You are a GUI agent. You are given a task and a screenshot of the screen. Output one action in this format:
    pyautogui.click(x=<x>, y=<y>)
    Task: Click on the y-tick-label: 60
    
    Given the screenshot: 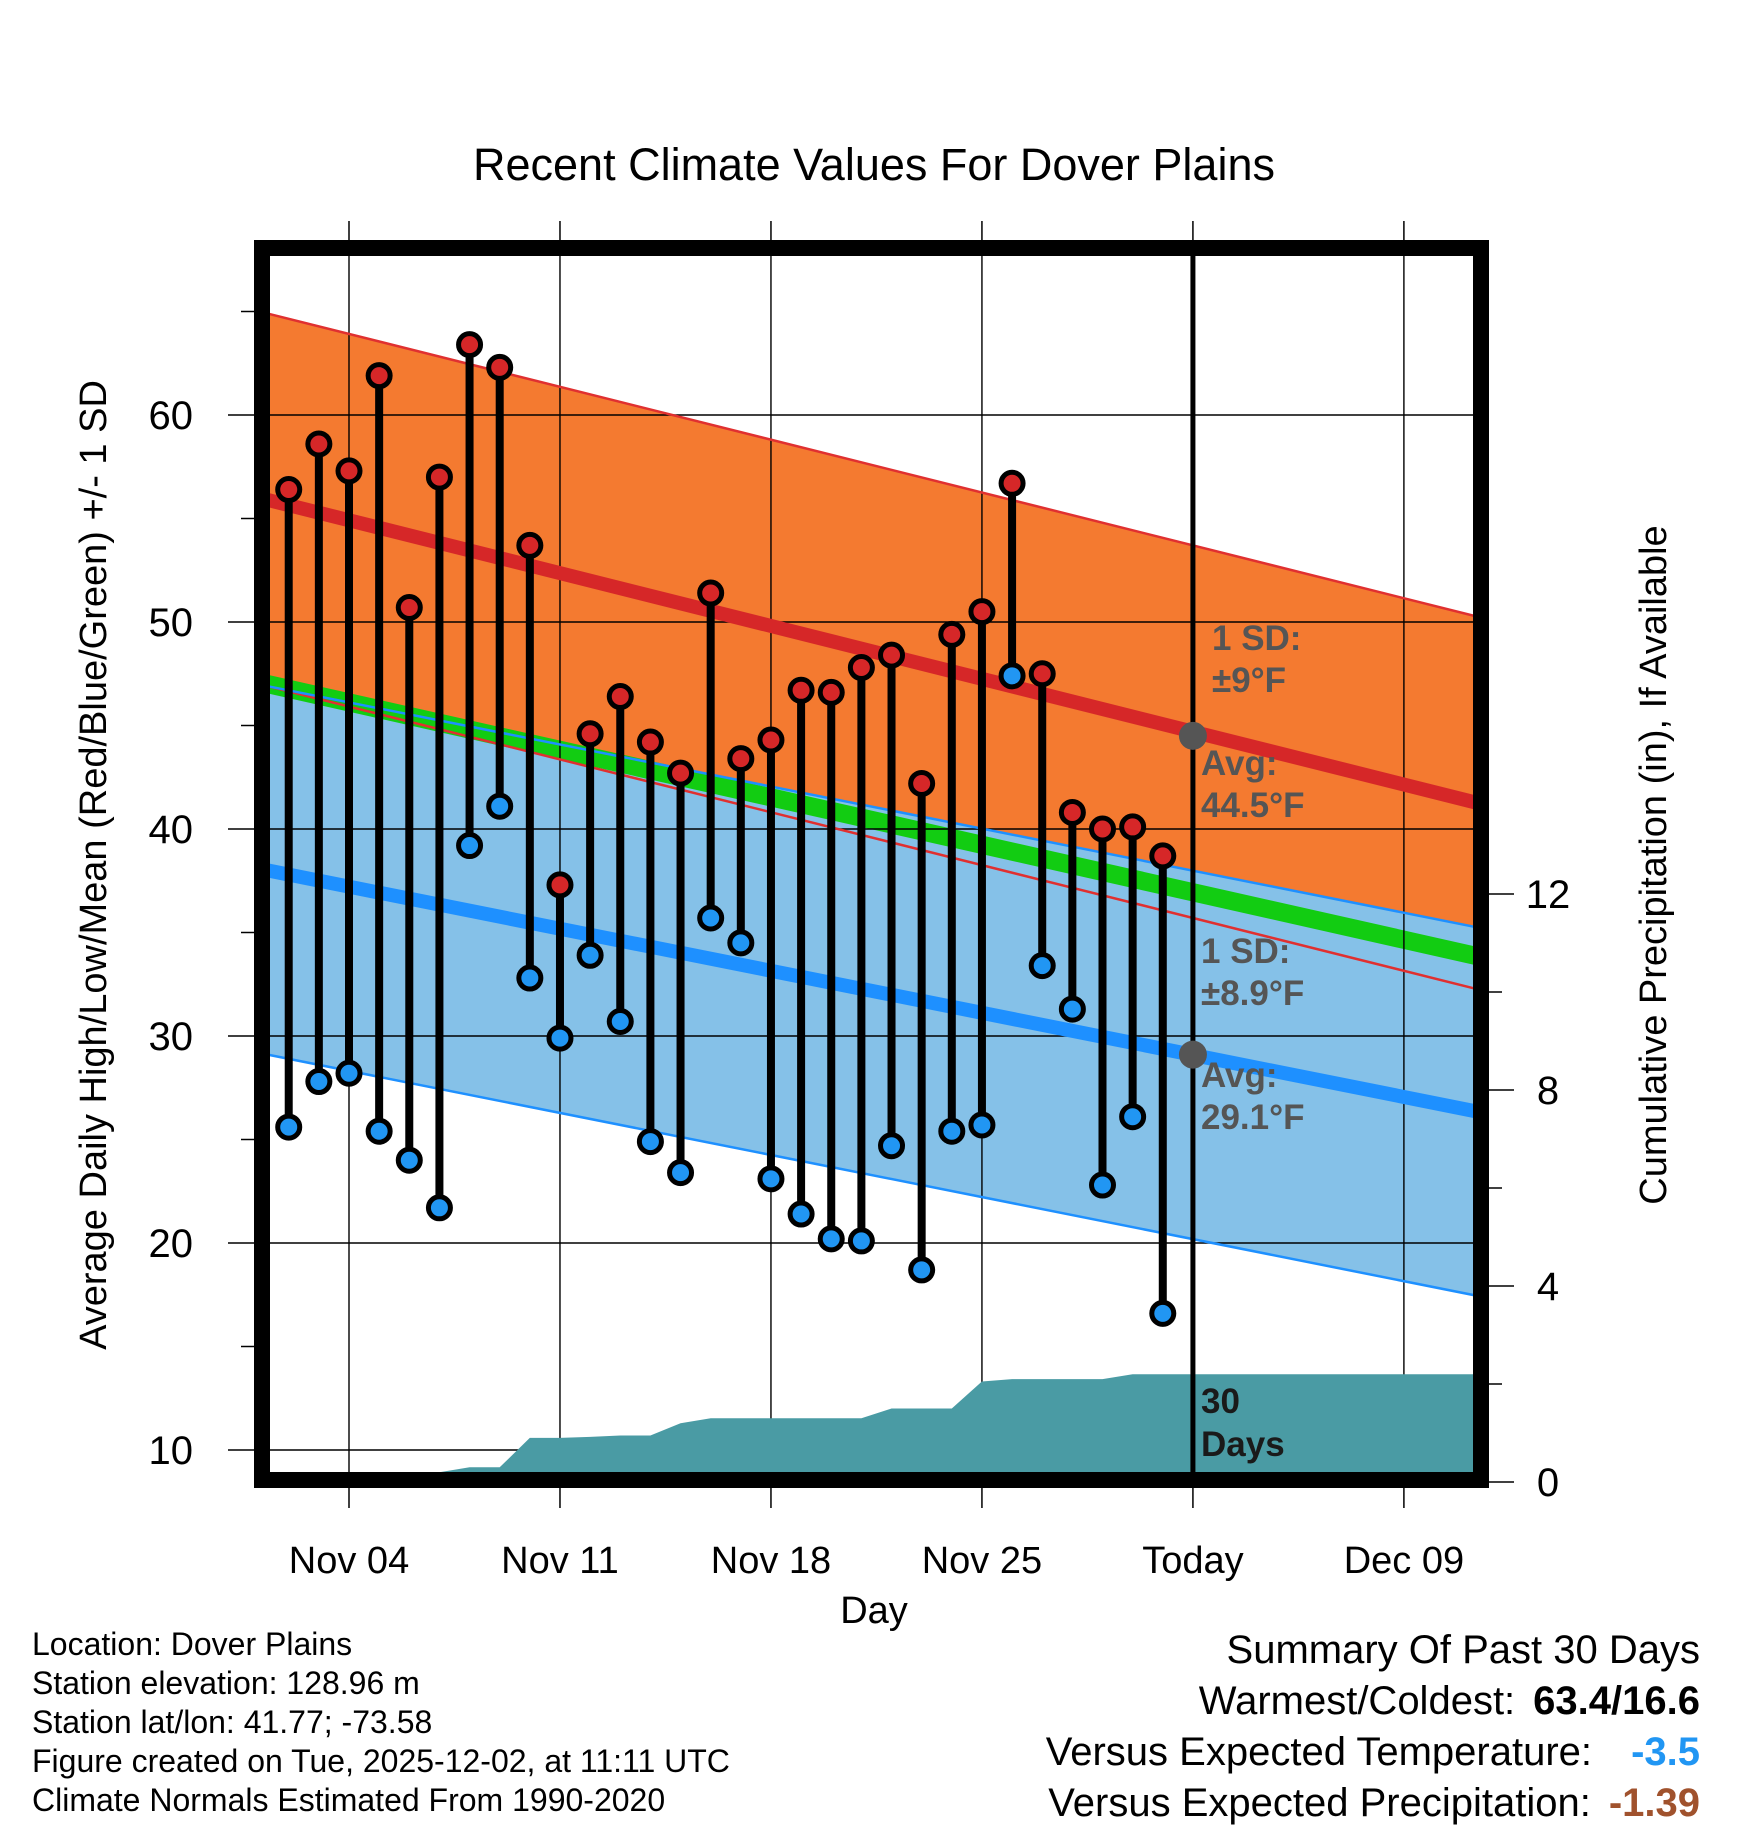 What is the action you would take?
    pyautogui.click(x=171, y=416)
    